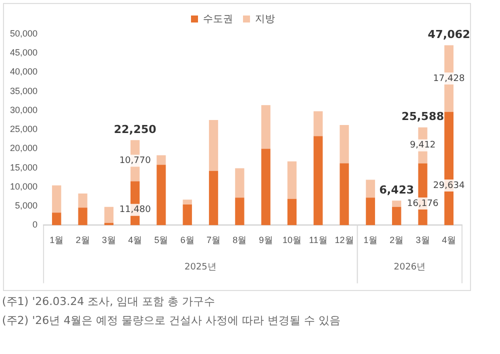 The height and width of the screenshot is (354, 500). Describe the element at coordinates (292, 240) in the screenshot. I see `x-tick-label: 10월` at that location.